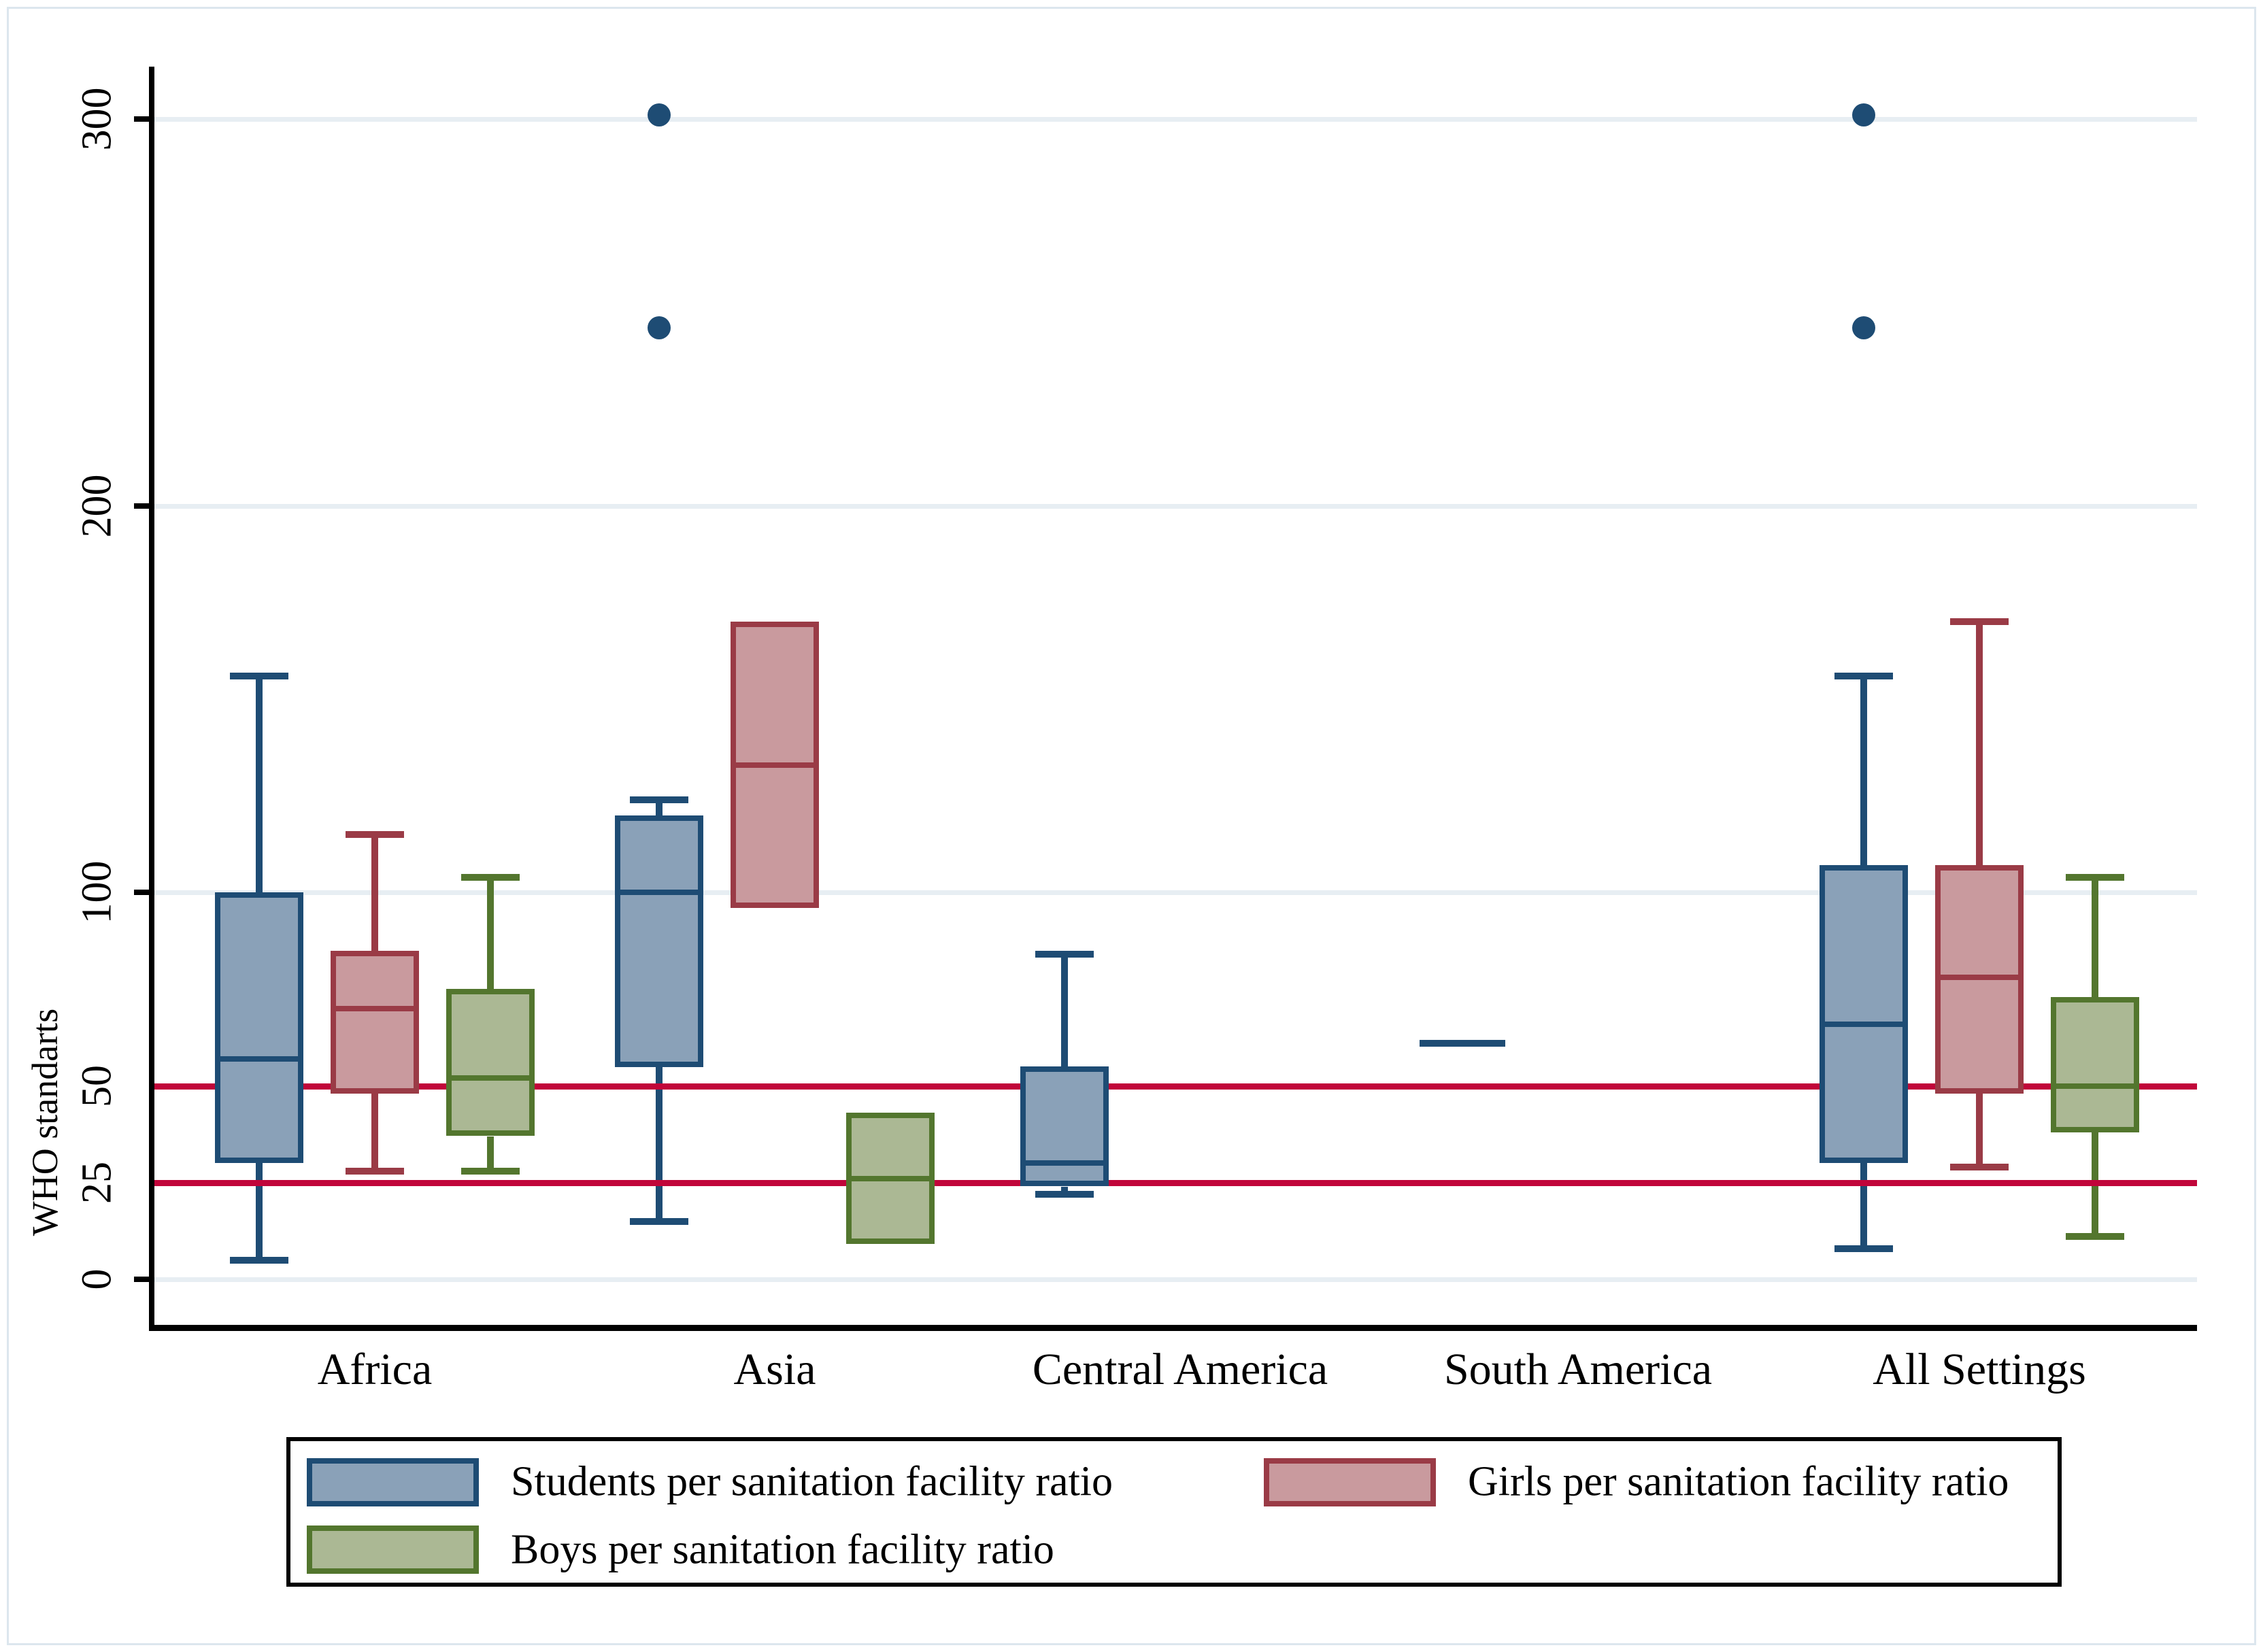  I want to click on y-tick-label: 50, so click(96, 1086).